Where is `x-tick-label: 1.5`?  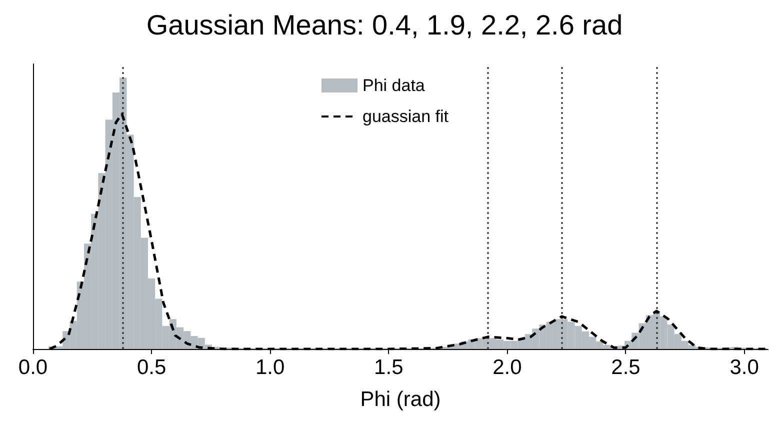
x-tick-label: 1.5 is located at coordinates (389, 367).